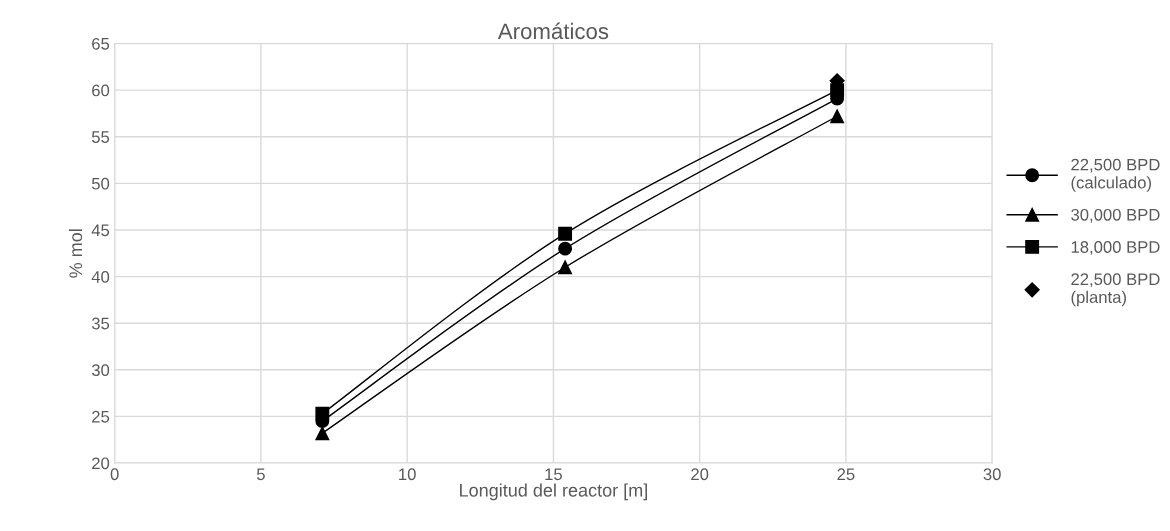 The height and width of the screenshot is (531, 1170). Describe the element at coordinates (100, 276) in the screenshot. I see `y-tick-label: 40` at that location.